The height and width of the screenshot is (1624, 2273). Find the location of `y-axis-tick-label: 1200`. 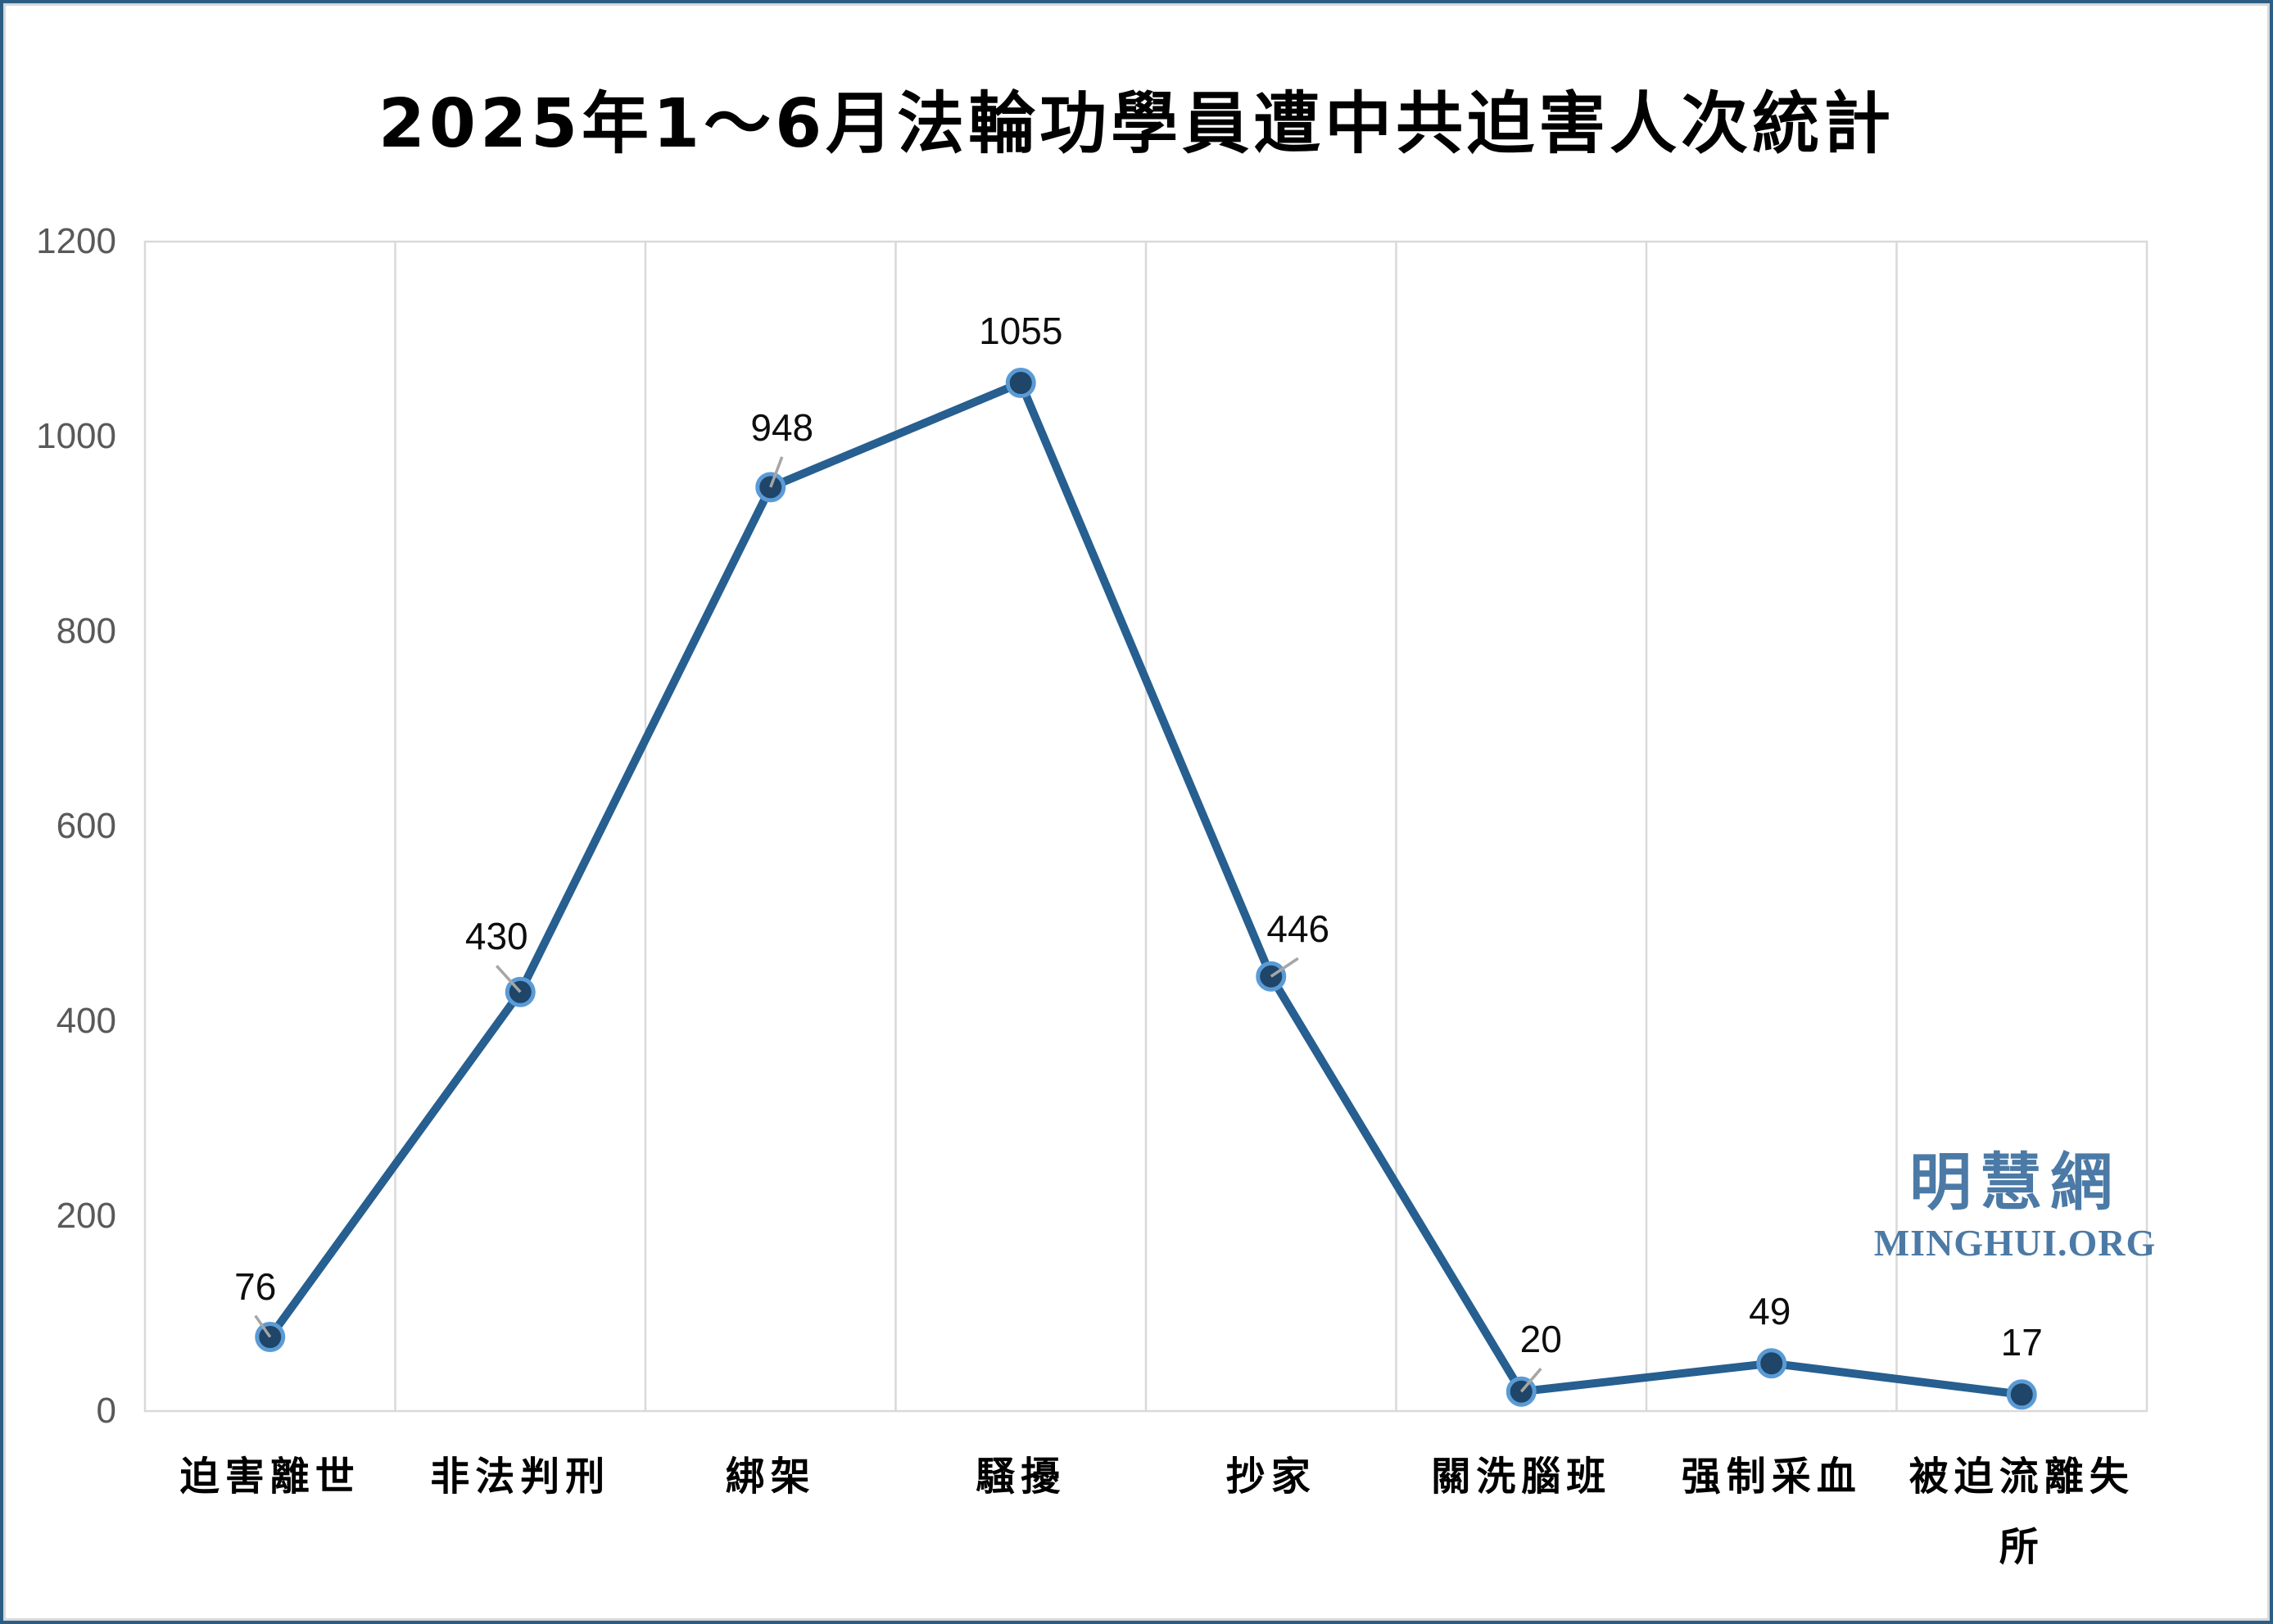

y-axis-tick-label: 1200 is located at coordinates (76, 241).